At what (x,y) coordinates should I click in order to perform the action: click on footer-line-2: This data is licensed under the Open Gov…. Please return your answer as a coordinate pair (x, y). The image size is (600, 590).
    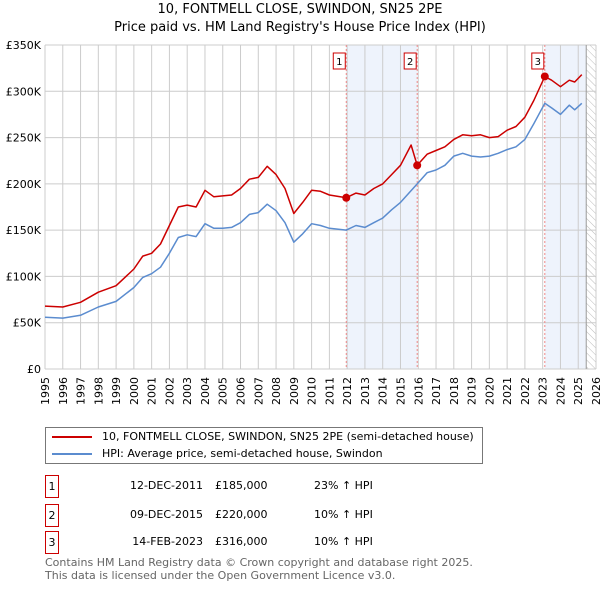
    Looking at the image, I should click on (220, 575).